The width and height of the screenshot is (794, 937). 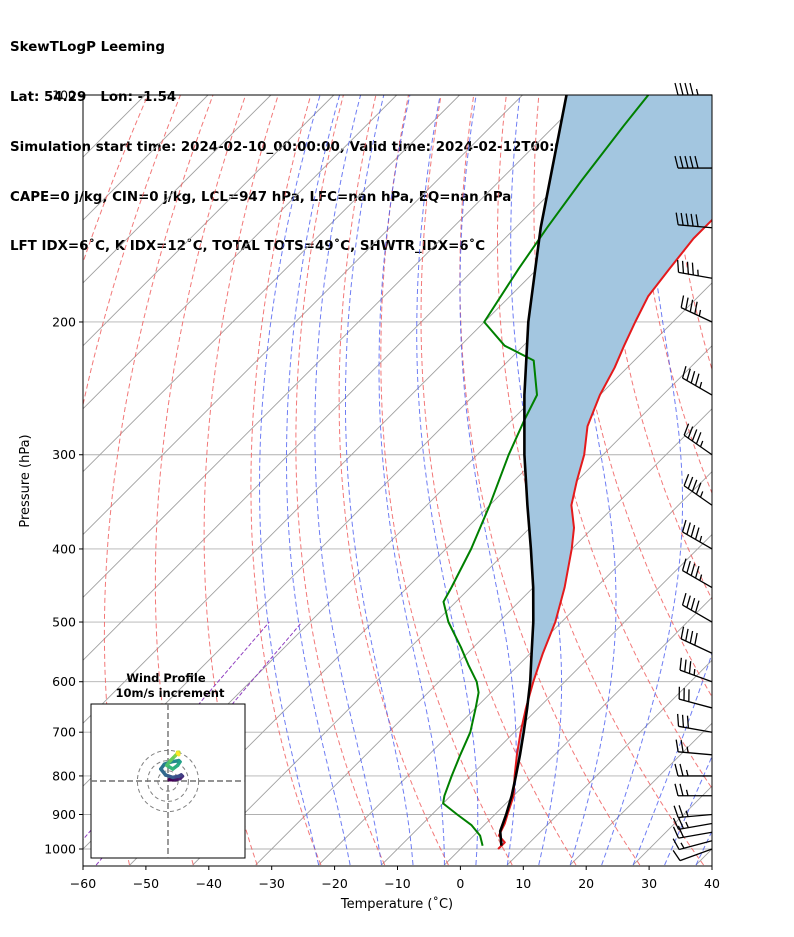 What do you see at coordinates (64, 548) in the screenshot?
I see `y-tick-label: 400` at bounding box center [64, 548].